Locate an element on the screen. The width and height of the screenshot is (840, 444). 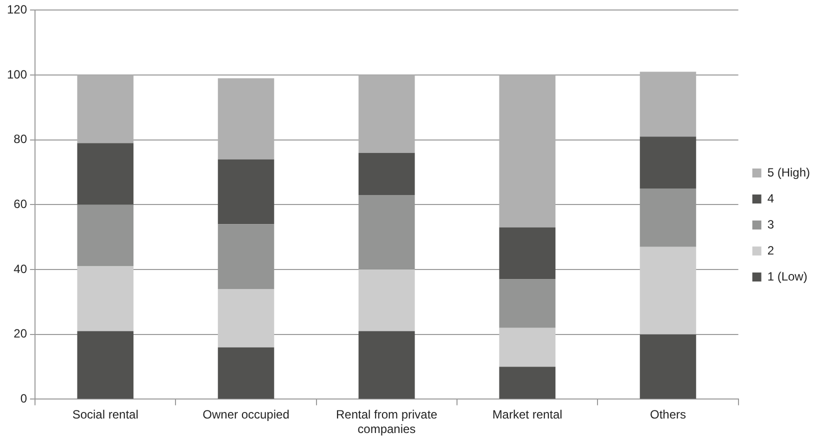
y-tick-label: 100 is located at coordinates (17, 74).